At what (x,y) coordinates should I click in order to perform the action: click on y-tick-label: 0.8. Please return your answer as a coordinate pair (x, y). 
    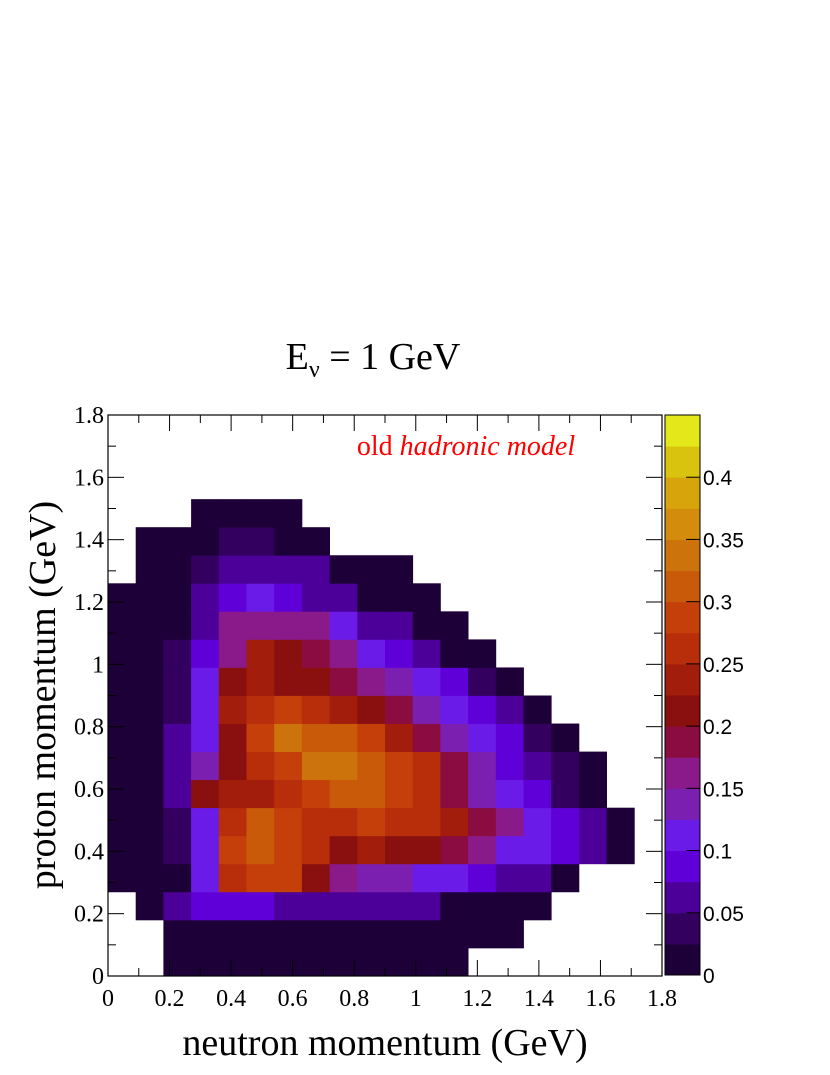
    Looking at the image, I should click on (89, 728).